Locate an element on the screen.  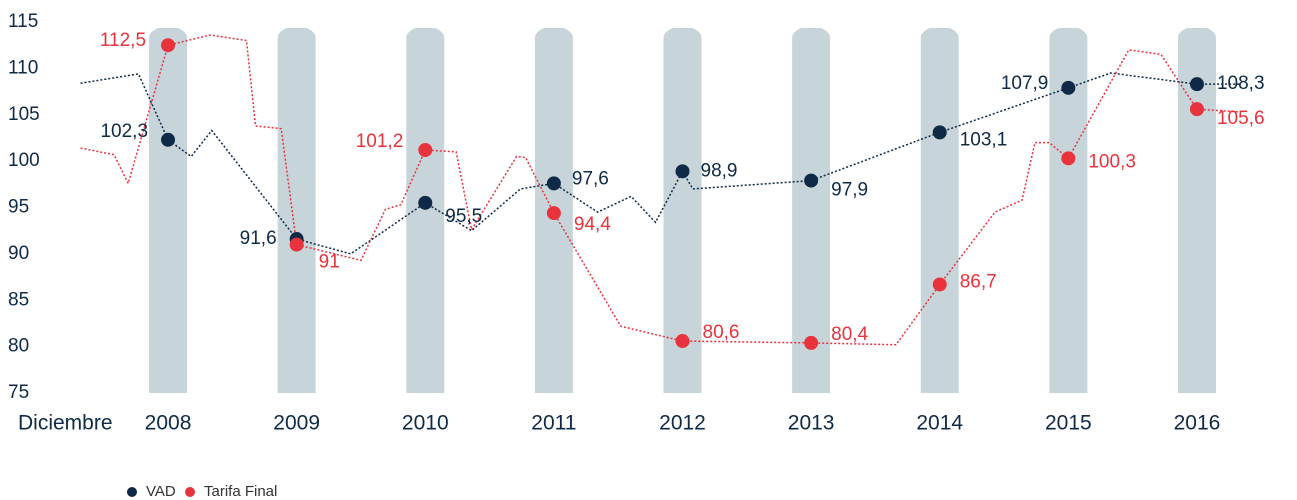
y-tick-label: 100 is located at coordinates (24, 160).